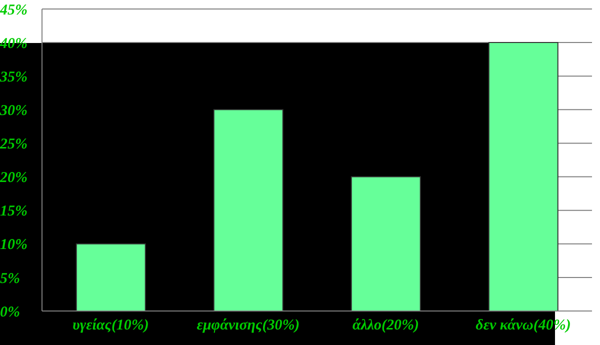 Image resolution: width=600 pixels, height=345 pixels. I want to click on x-tick-label: εμφάνισης(30%), so click(248, 326).